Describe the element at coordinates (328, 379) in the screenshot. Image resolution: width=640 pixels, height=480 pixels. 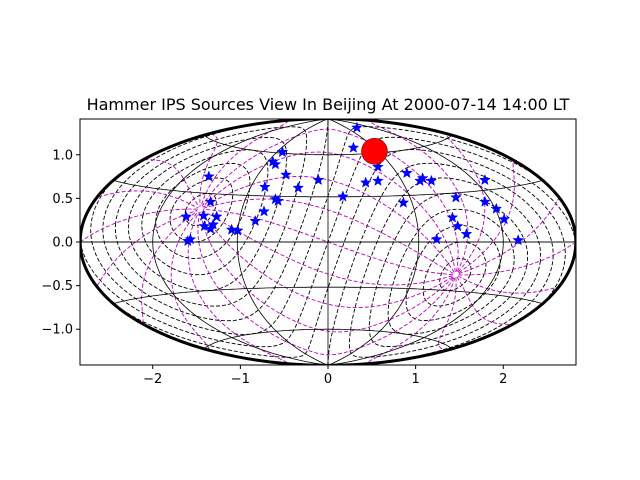
I see `x-tick-label: 0` at that location.